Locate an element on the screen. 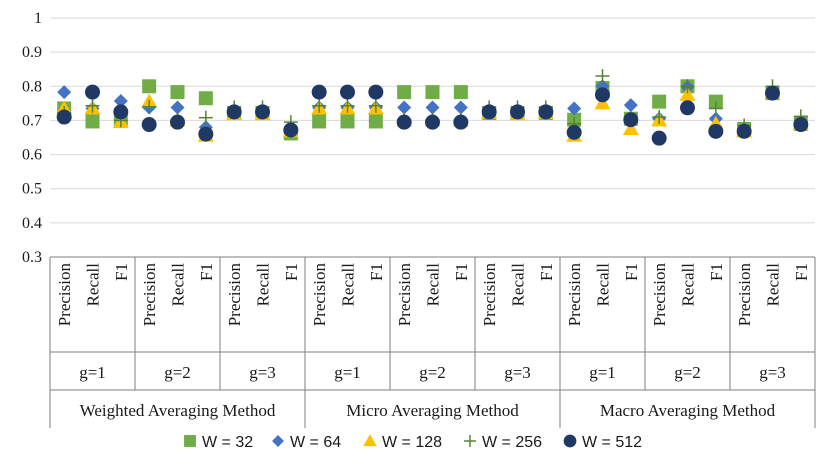  y-tick-label: 0.4 is located at coordinates (32, 223).